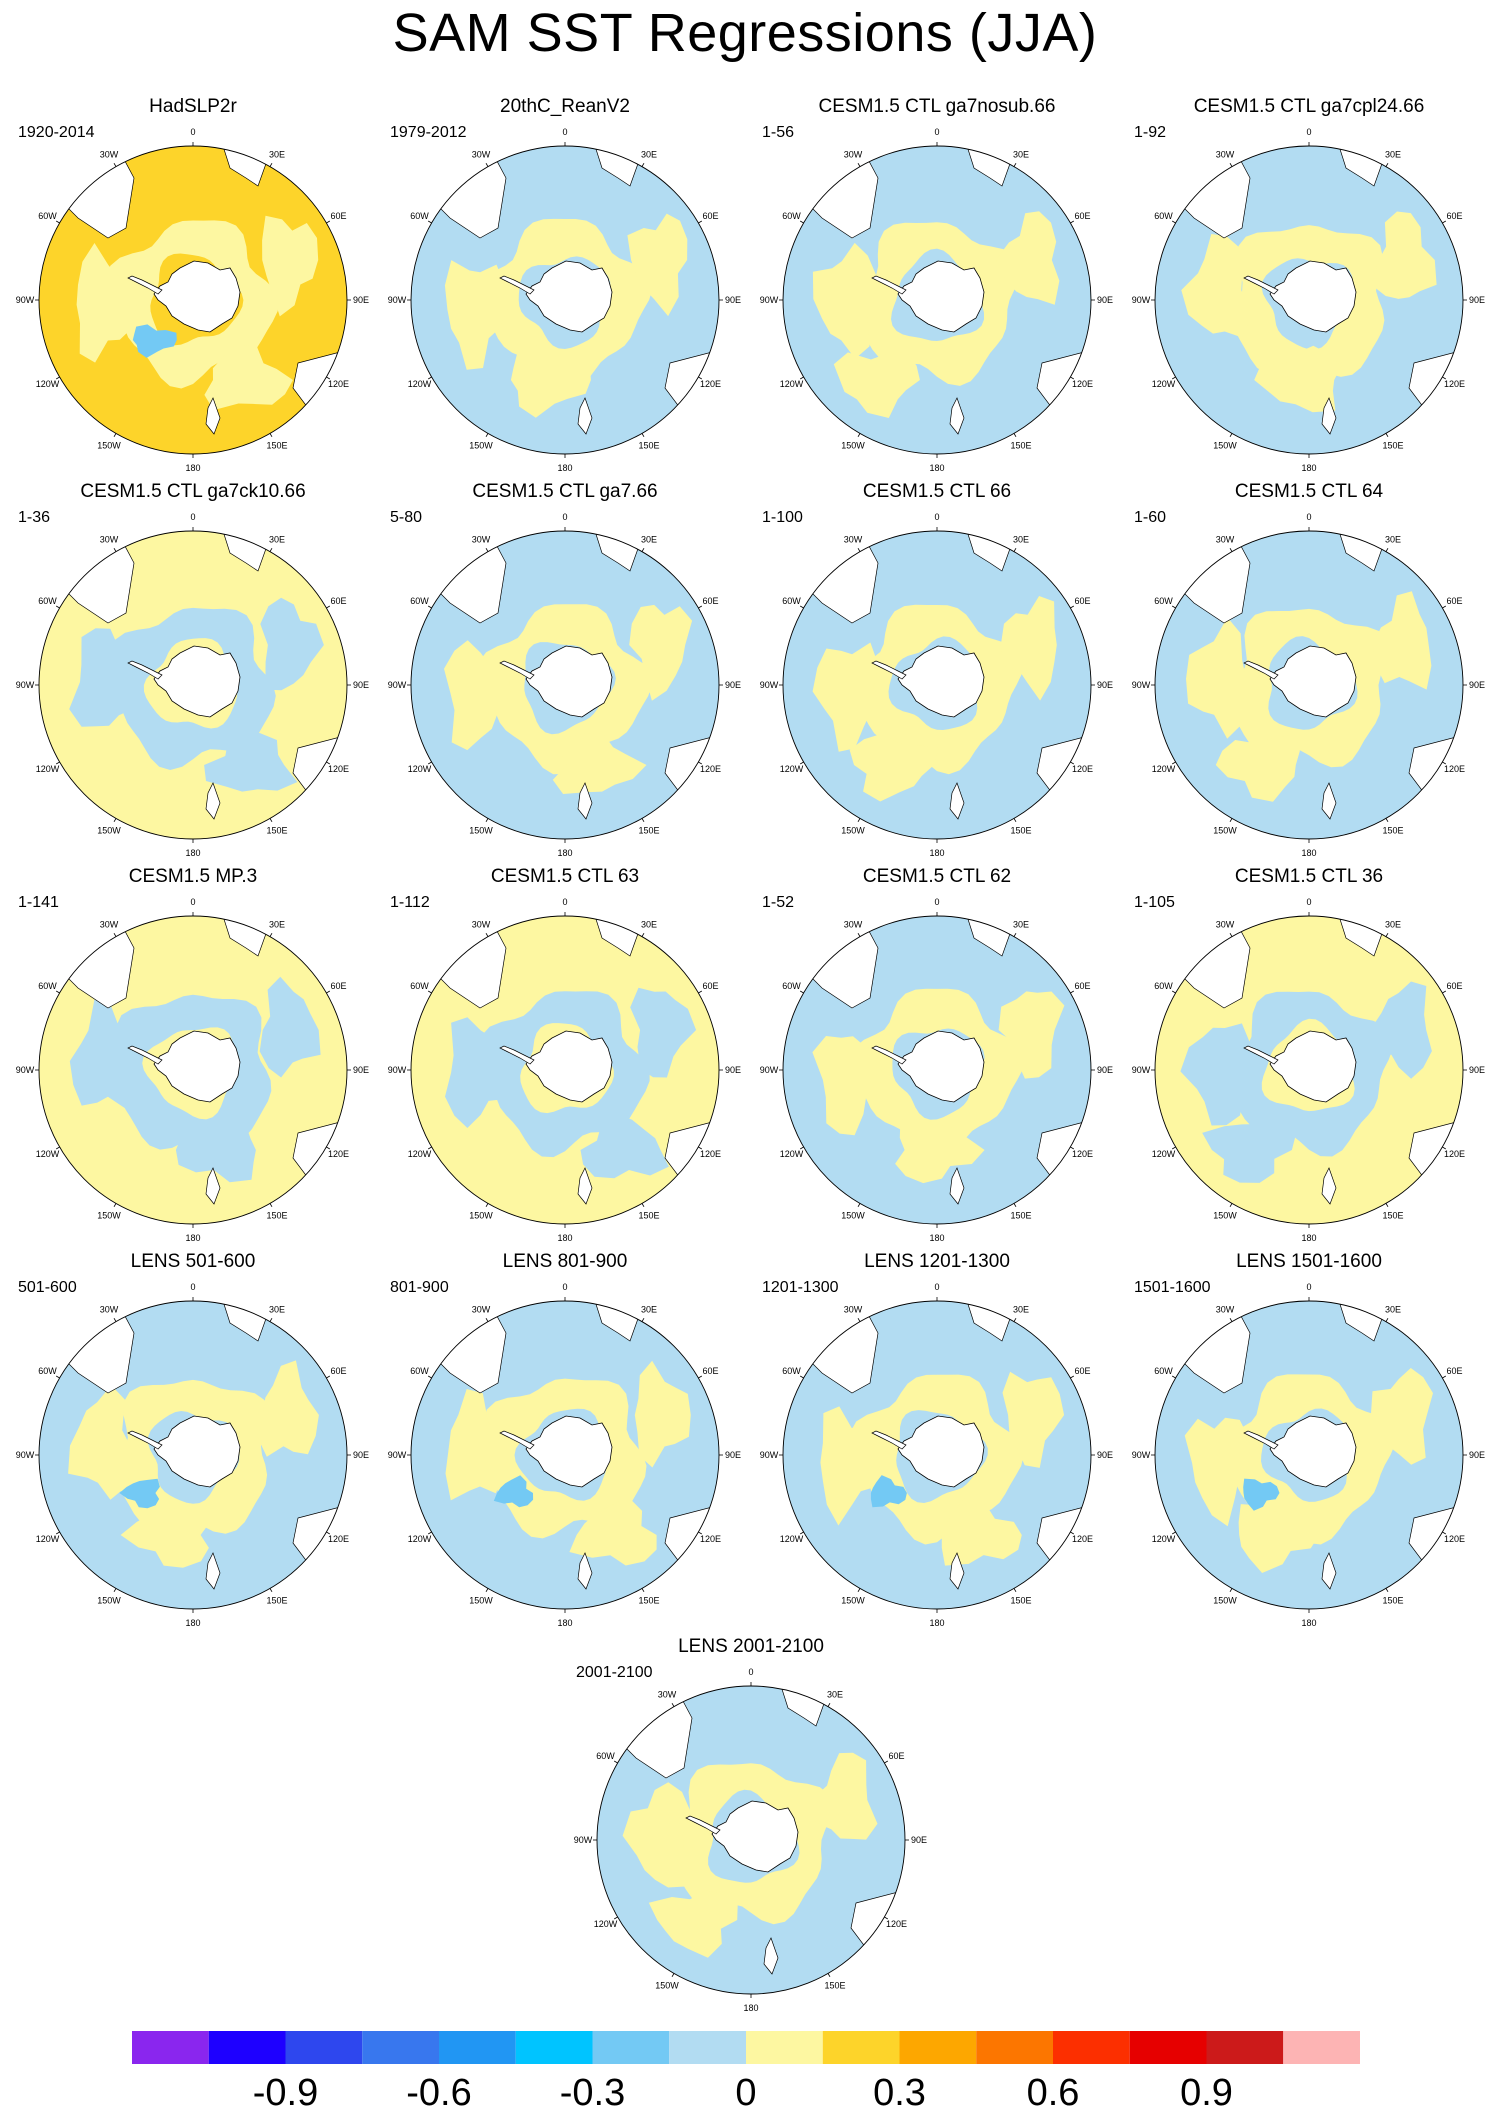 This screenshot has height=2111, width=1490. I want to click on panel-period: 1201-1300, so click(800, 1287).